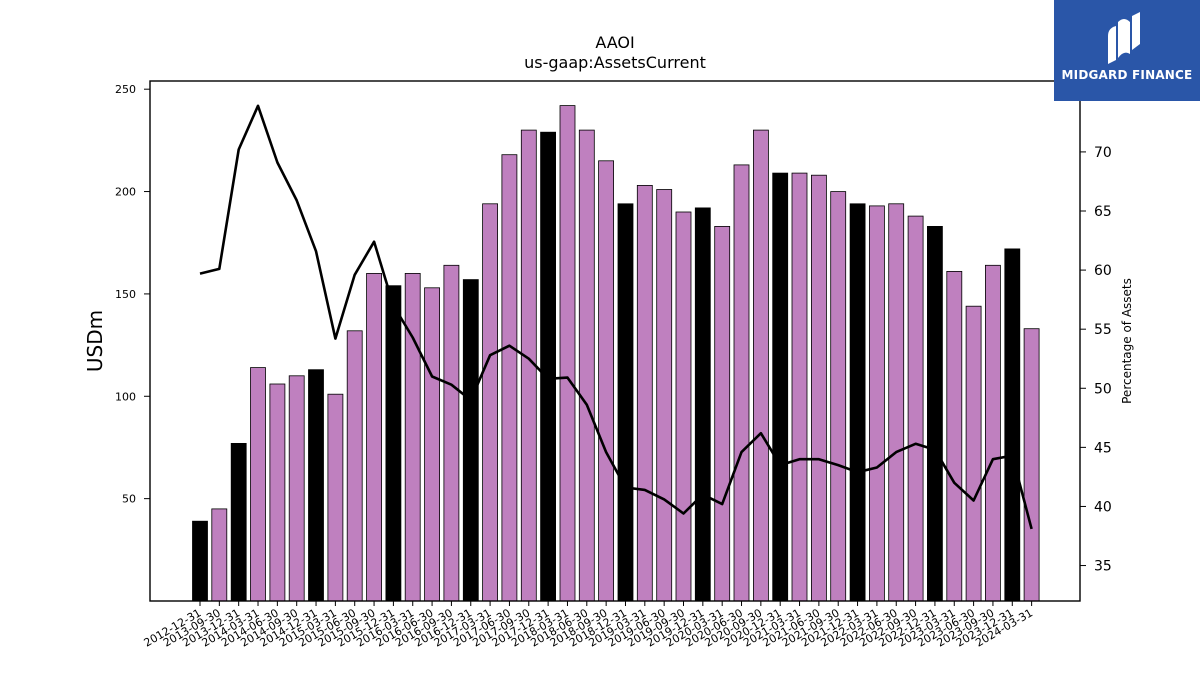  I want to click on y-tick-label: 200, so click(125, 192).